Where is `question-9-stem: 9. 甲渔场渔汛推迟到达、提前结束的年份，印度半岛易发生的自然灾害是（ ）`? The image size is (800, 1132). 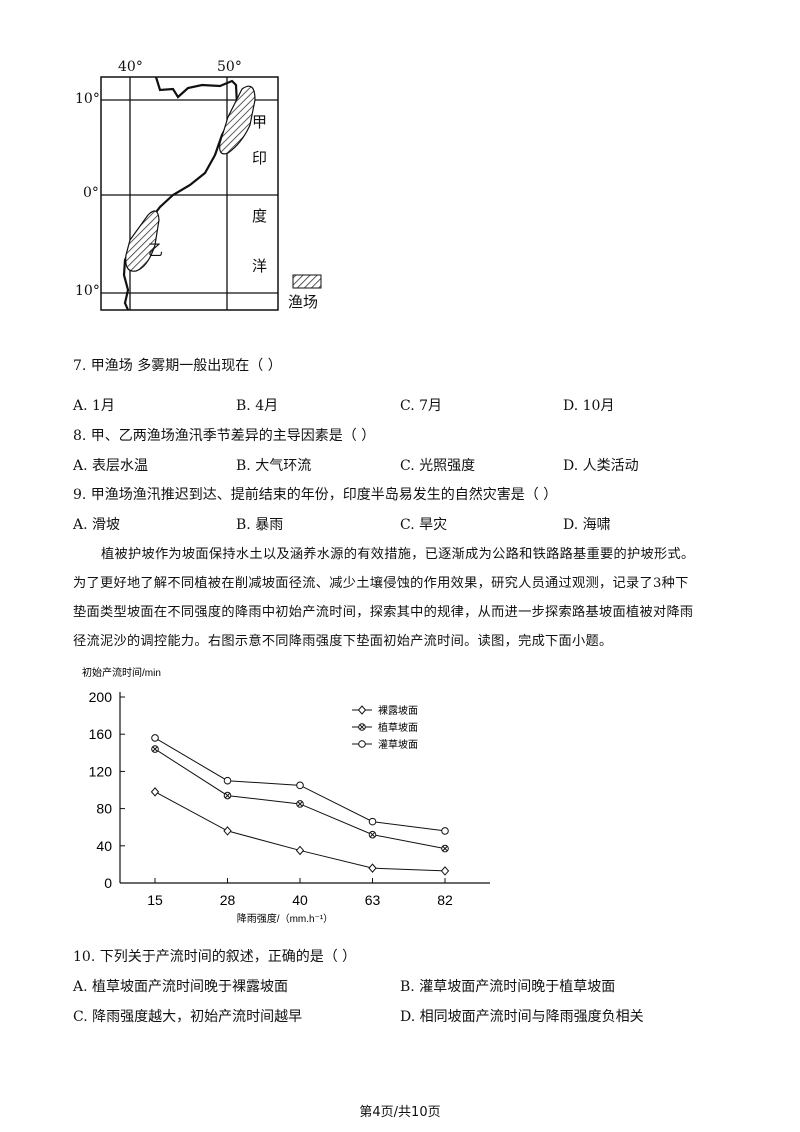
question-9-stem: 9. 甲渔场渔汛推迟到达、提前结束的年份，印度半岛易发生的自然灾害是（ ） is located at coordinates (315, 495).